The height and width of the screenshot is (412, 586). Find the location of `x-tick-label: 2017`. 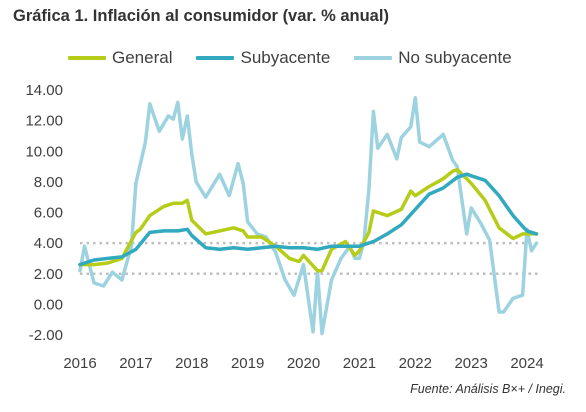

x-tick-label: 2017 is located at coordinates (135, 363).